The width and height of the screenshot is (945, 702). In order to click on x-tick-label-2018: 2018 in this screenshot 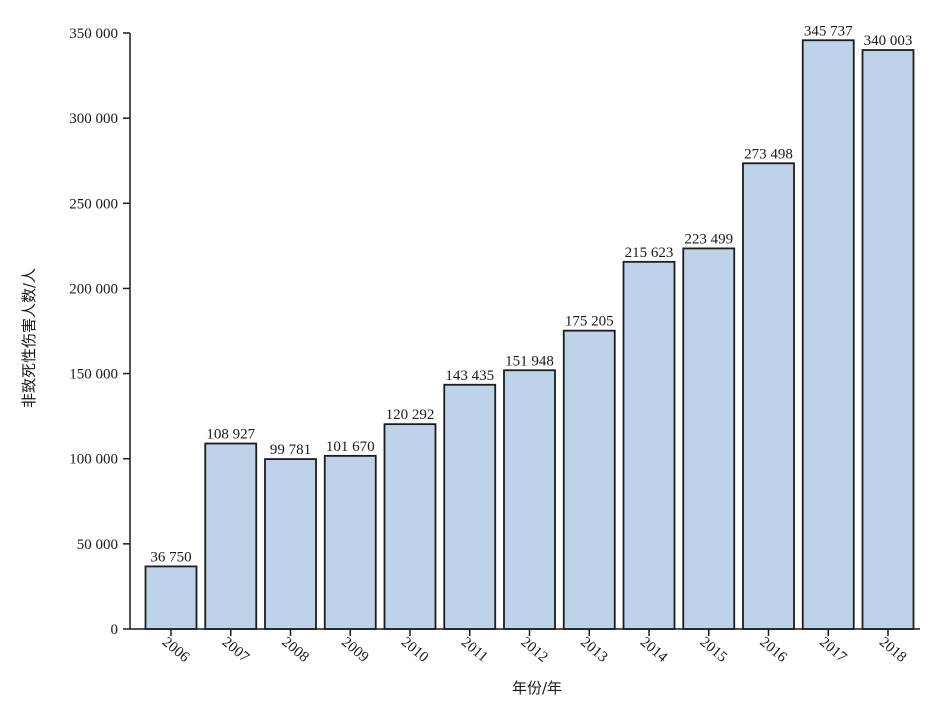, I will do `click(892, 650)`.